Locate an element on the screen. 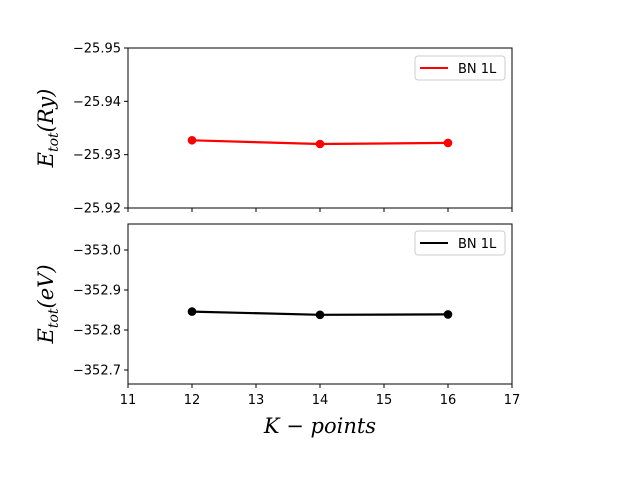 The width and height of the screenshot is (640, 480). top-x-axis is located at coordinates (320, 210).